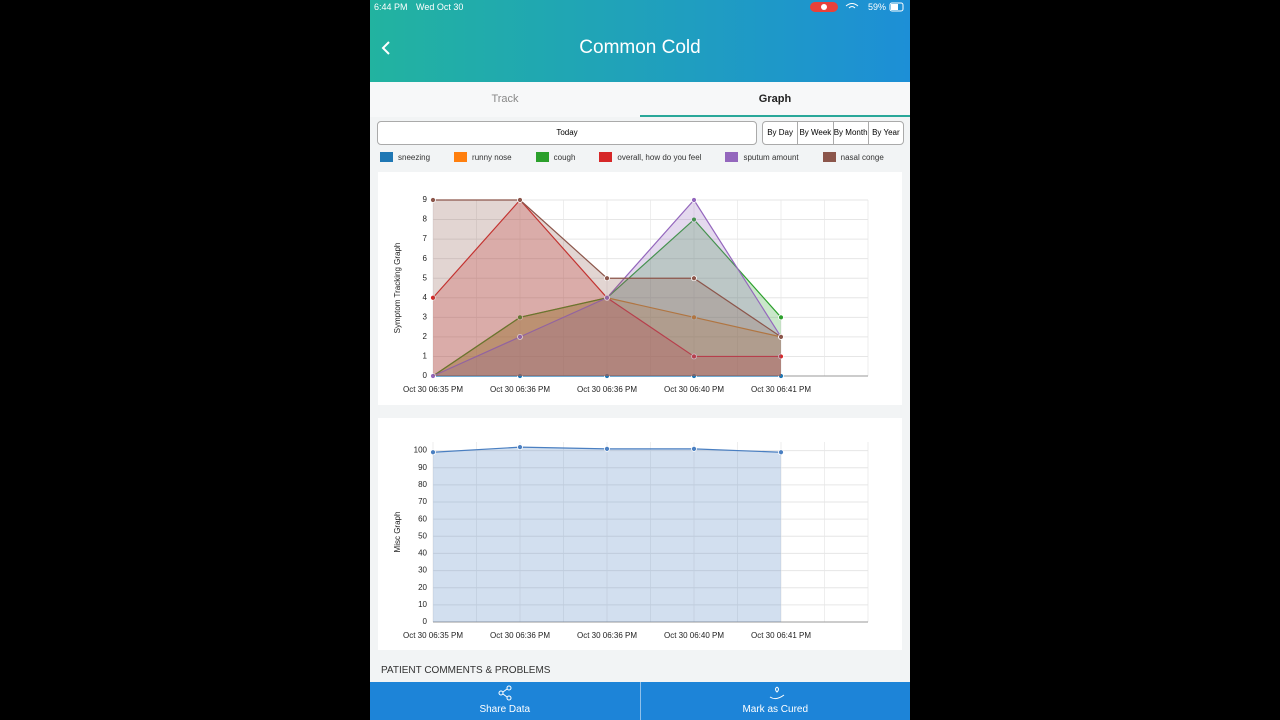 This screenshot has height=720, width=1280. Describe the element at coordinates (391, 7) in the screenshot. I see `status-time: 6:44 PM` at that location.